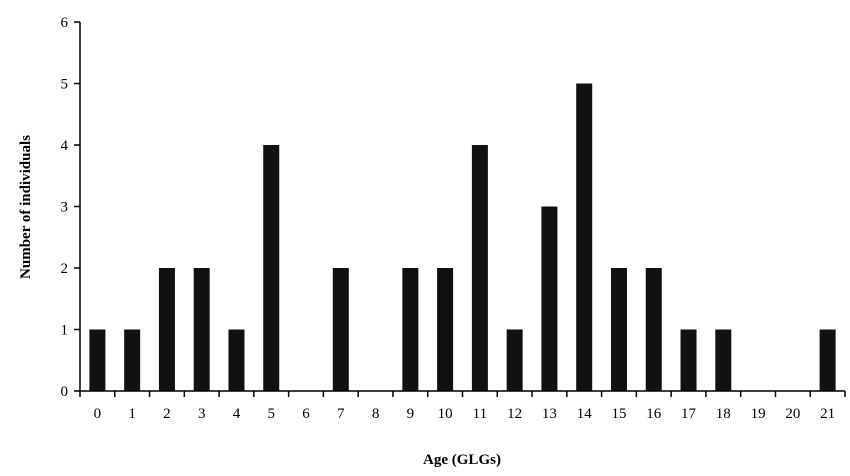  I want to click on x-tick-label: 3, so click(202, 414).